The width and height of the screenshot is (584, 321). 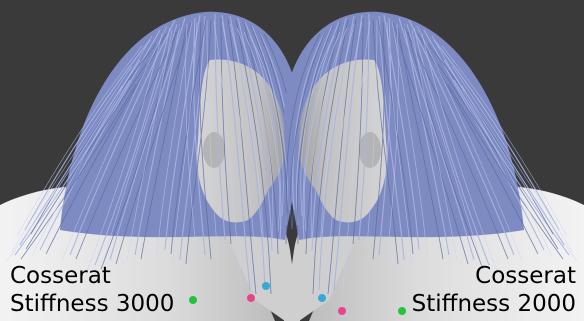 What do you see at coordinates (193, 300) in the screenshot?
I see `marker-green-left` at bounding box center [193, 300].